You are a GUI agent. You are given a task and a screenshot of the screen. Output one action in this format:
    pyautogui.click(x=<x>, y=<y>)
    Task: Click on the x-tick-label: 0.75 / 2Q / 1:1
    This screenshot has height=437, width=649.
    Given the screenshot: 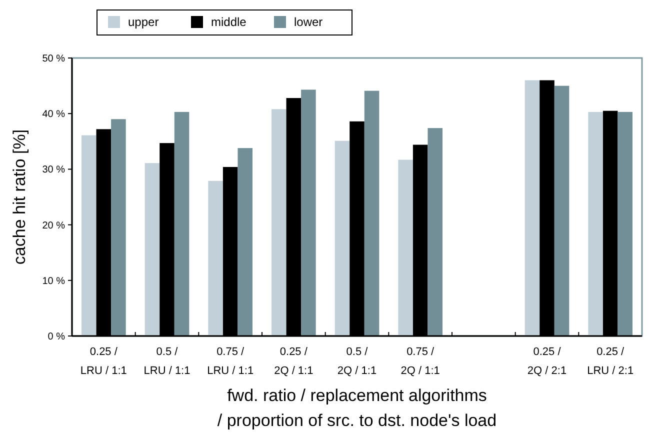 What is the action you would take?
    pyautogui.click(x=420, y=361)
    